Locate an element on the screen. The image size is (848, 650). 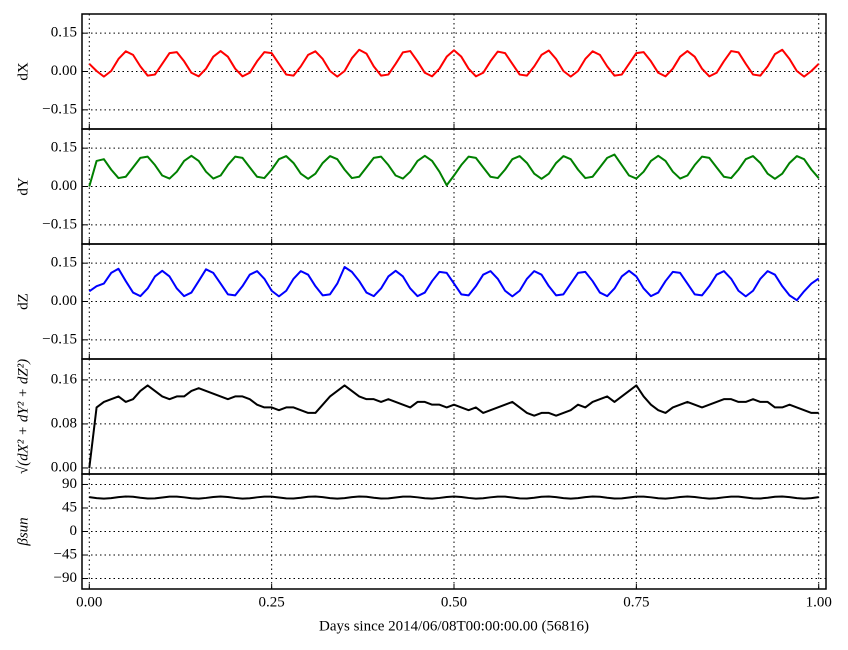
y-tick-label: 0 is located at coordinates (74, 531).